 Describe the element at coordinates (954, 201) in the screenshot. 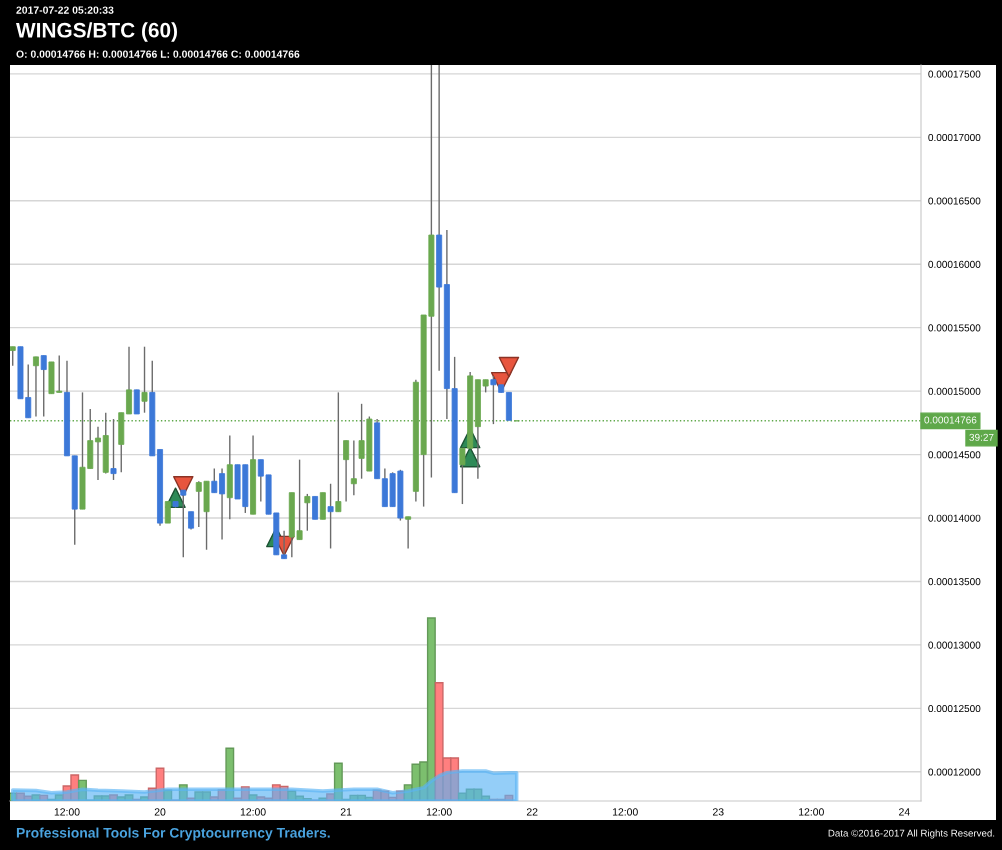

I see `y-tick-label: 0.00016500` at that location.